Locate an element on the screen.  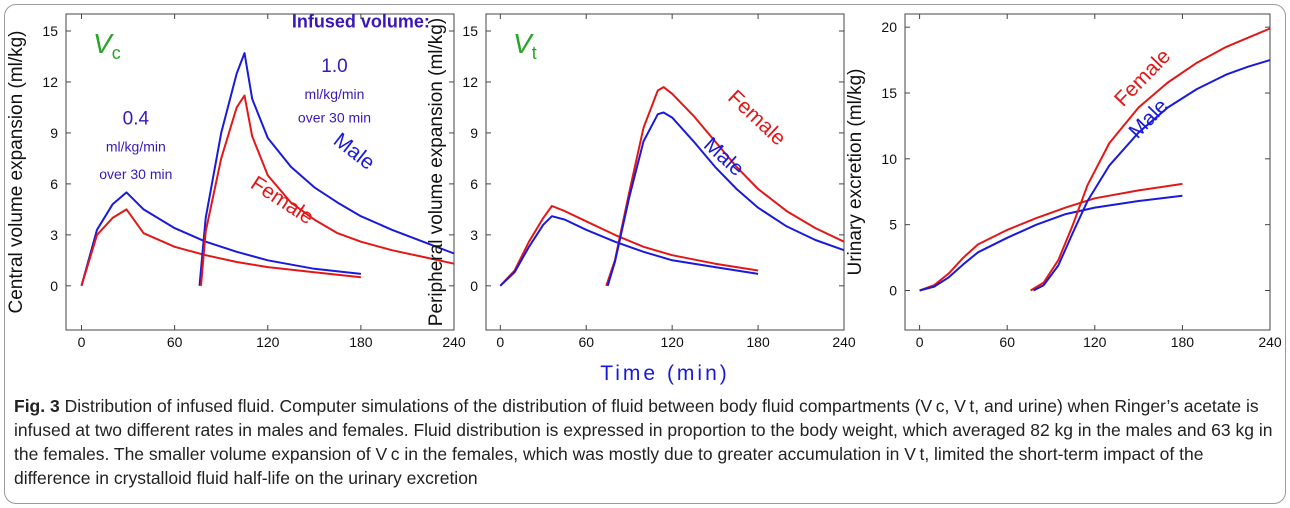
panel-label-subscript: t is located at coordinates (534, 53).